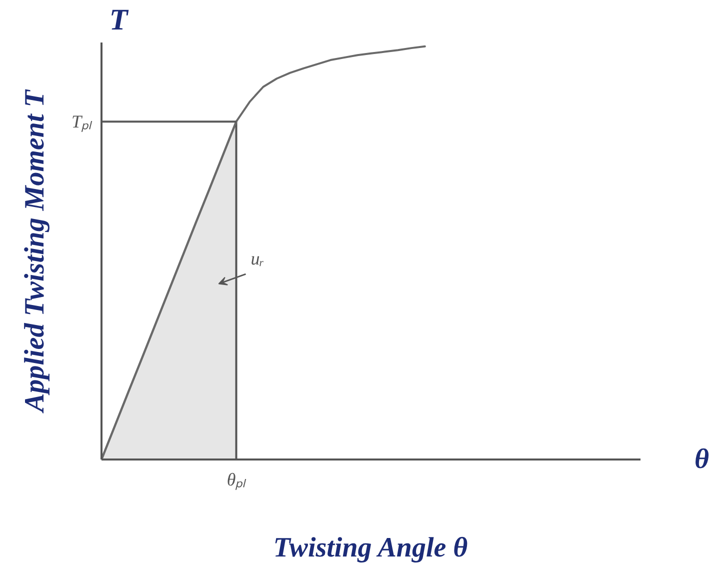 This screenshot has width=714, height=566. I want to click on annotation: uᵣ, so click(257, 258).